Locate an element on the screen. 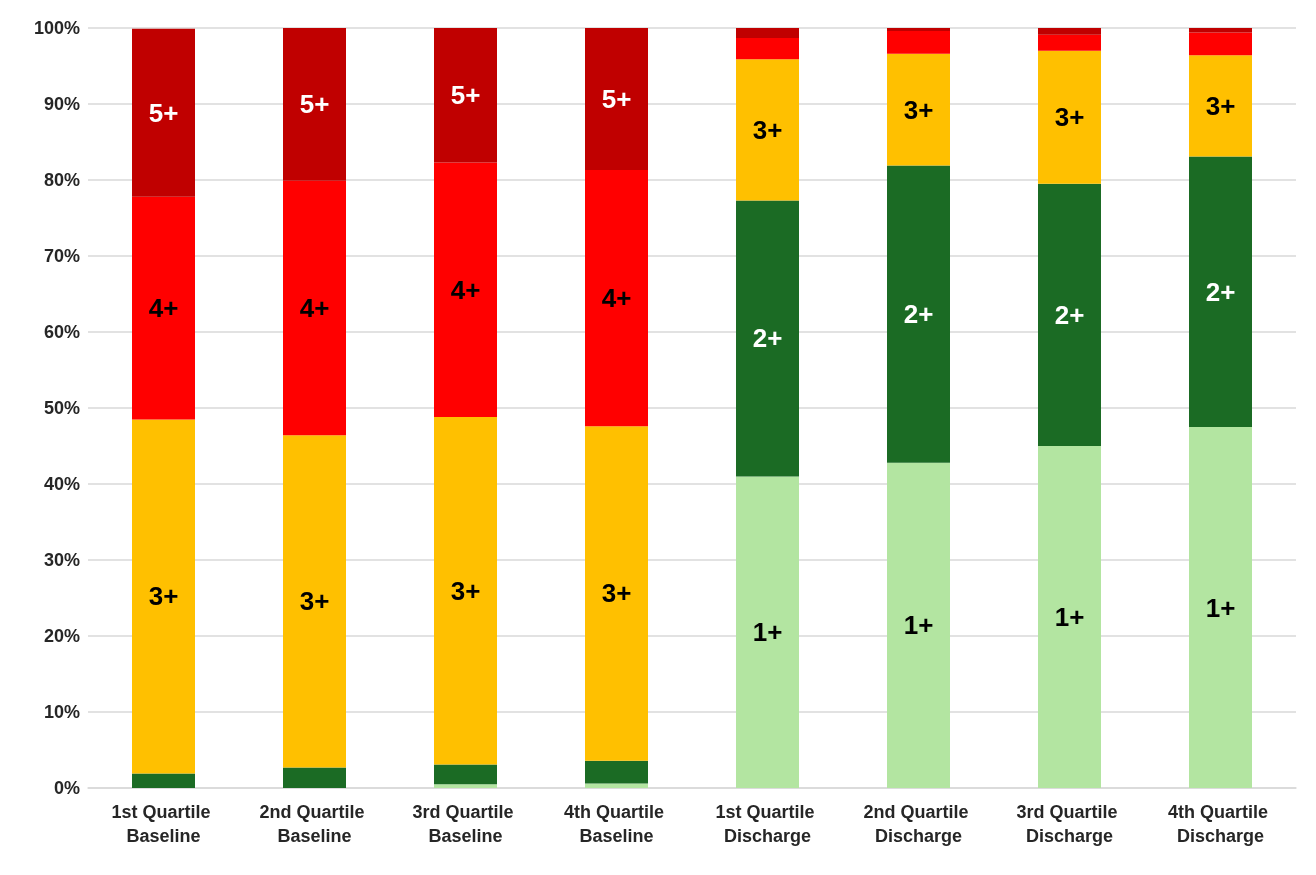  y-tick-label: 80% is located at coordinates (61, 180).